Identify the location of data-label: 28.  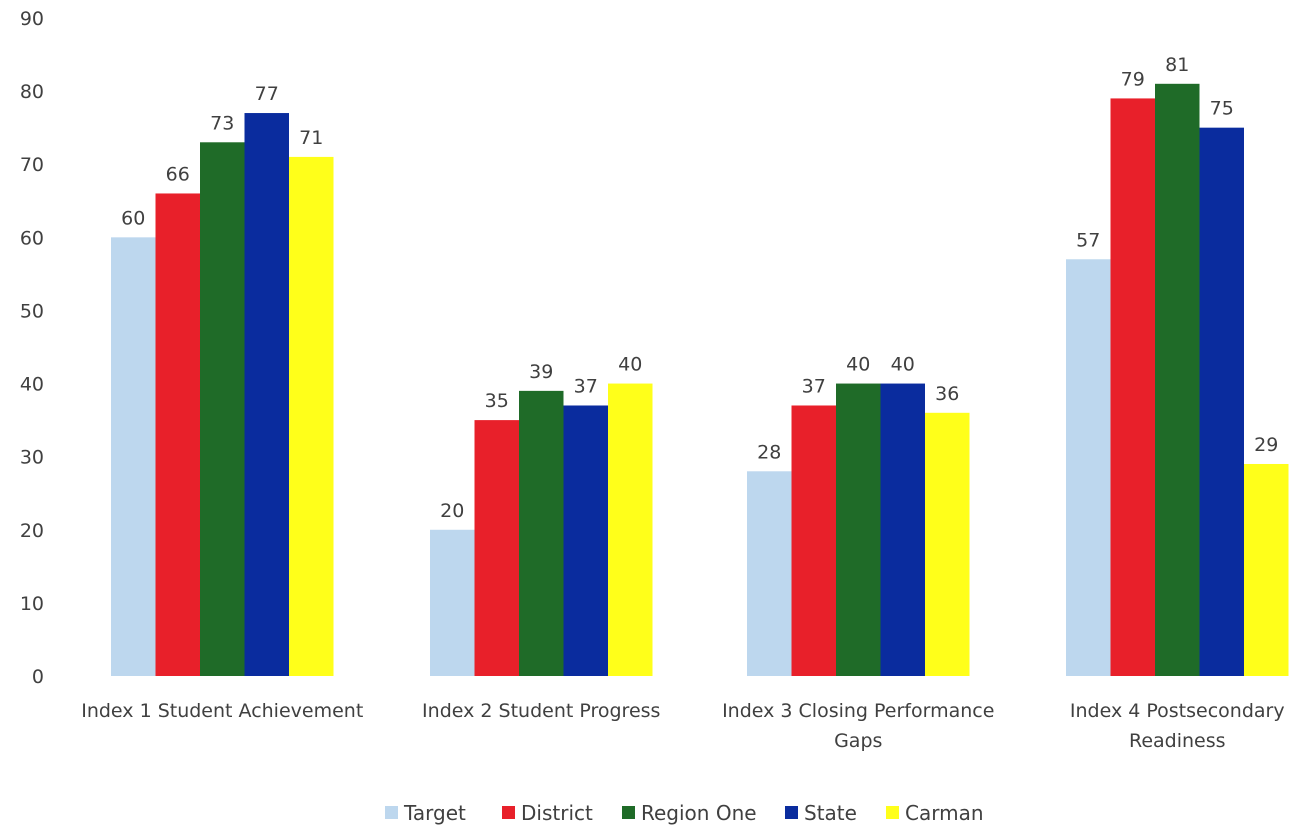
(769, 452).